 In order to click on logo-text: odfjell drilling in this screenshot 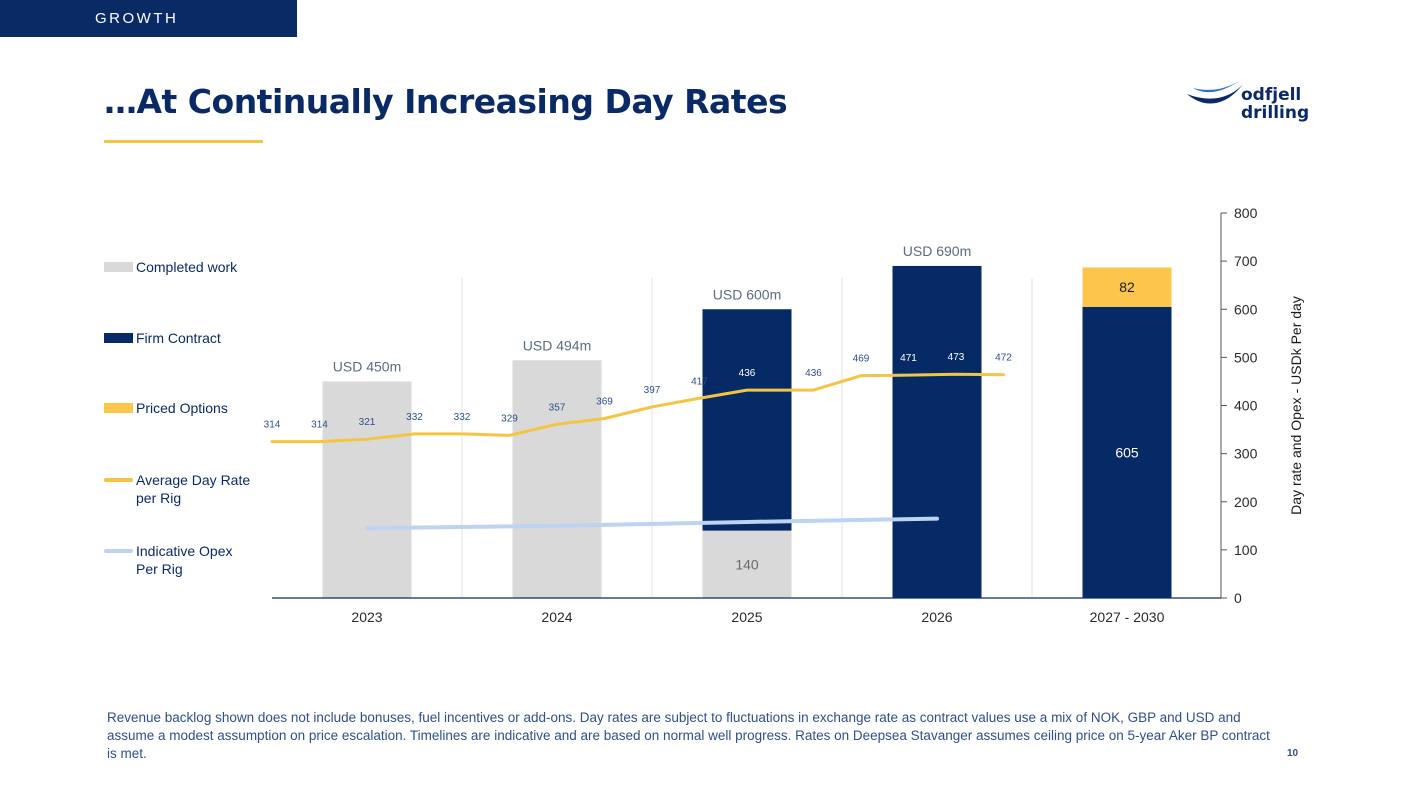, I will do `click(1275, 104)`.